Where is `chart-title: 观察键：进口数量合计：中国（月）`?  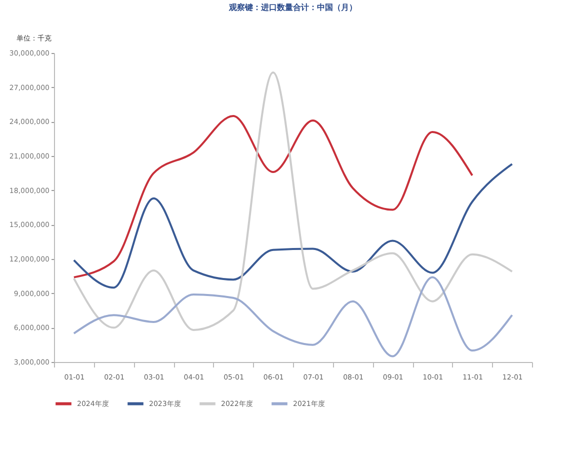 chart-title: 观察键：进口数量合计：中国（月） is located at coordinates (292, 7).